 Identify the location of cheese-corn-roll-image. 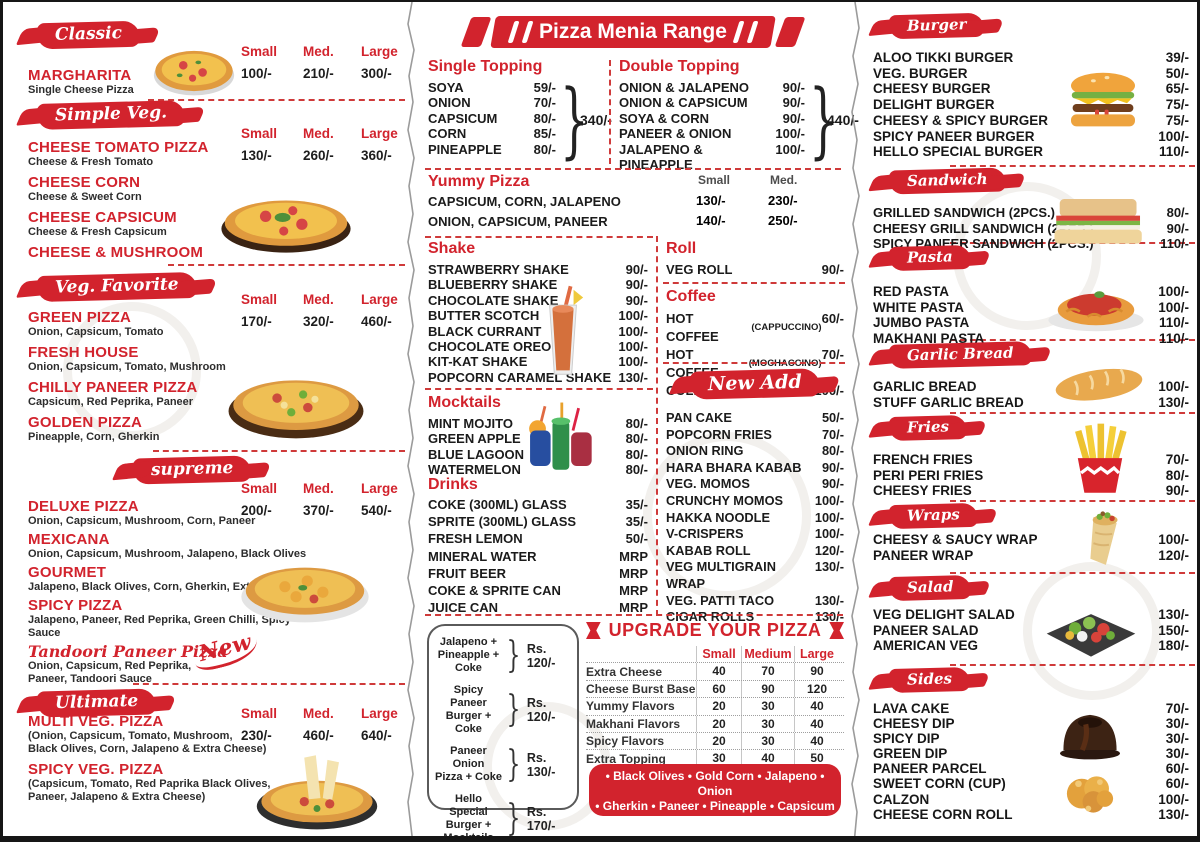
(1090, 792).